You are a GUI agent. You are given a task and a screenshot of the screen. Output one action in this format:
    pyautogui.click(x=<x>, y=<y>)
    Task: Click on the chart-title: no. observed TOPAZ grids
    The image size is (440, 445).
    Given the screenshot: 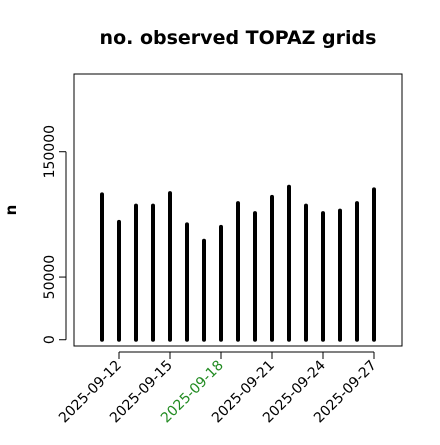 What is the action you would take?
    pyautogui.click(x=238, y=38)
    